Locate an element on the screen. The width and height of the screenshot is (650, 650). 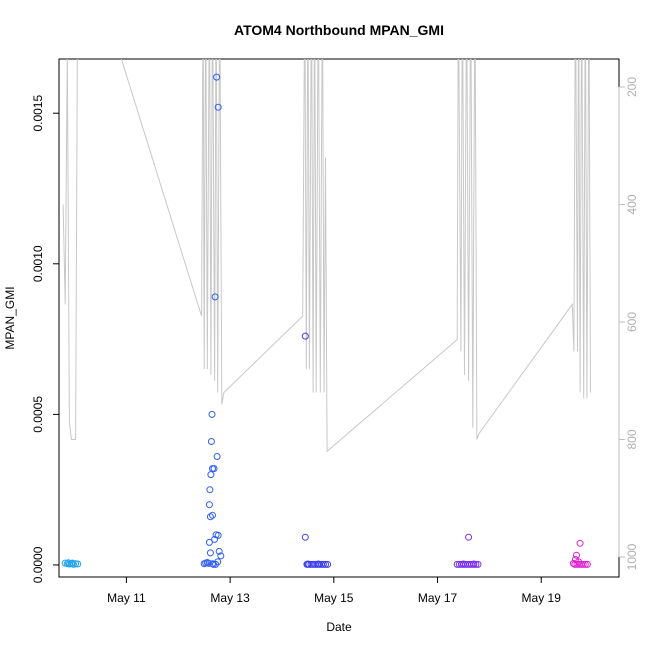
y-tick-label: 0.0010 is located at coordinates (38, 263).